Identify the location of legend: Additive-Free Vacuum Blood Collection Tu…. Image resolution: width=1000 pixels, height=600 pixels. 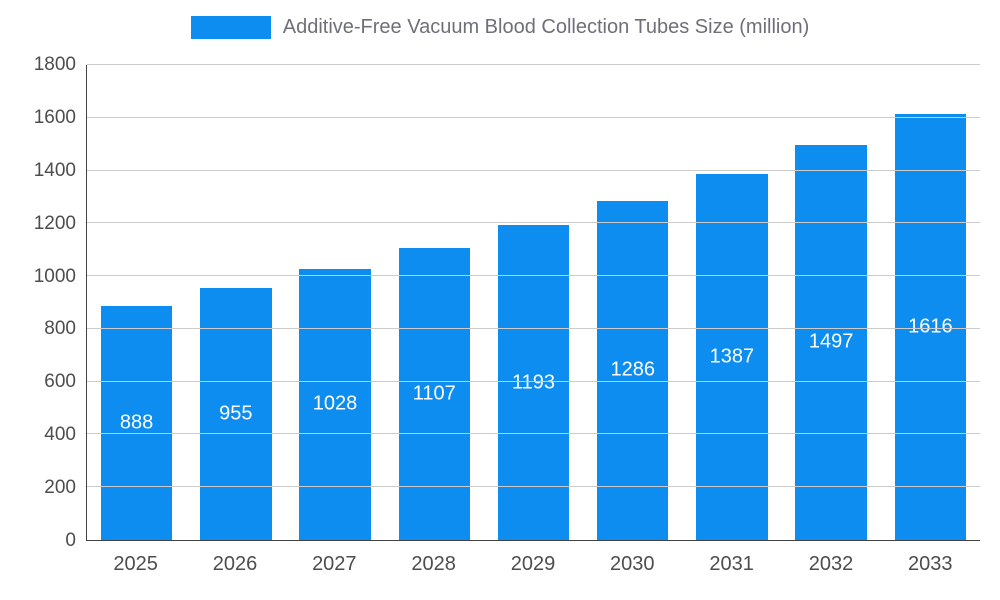
(500, 27).